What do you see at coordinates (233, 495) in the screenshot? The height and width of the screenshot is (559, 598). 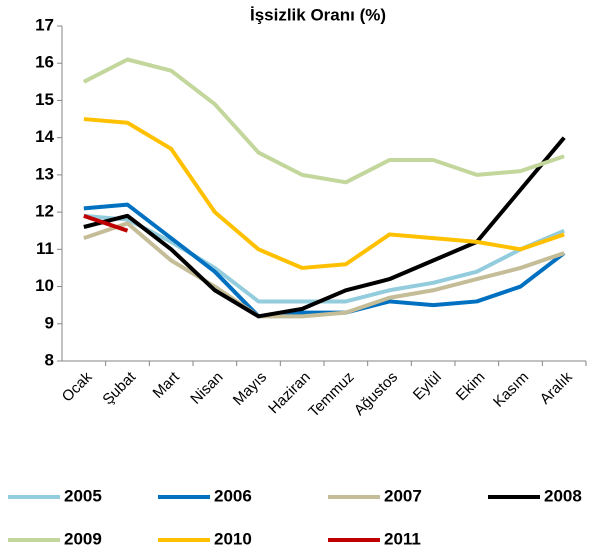 I see `legend-label: 2006` at bounding box center [233, 495].